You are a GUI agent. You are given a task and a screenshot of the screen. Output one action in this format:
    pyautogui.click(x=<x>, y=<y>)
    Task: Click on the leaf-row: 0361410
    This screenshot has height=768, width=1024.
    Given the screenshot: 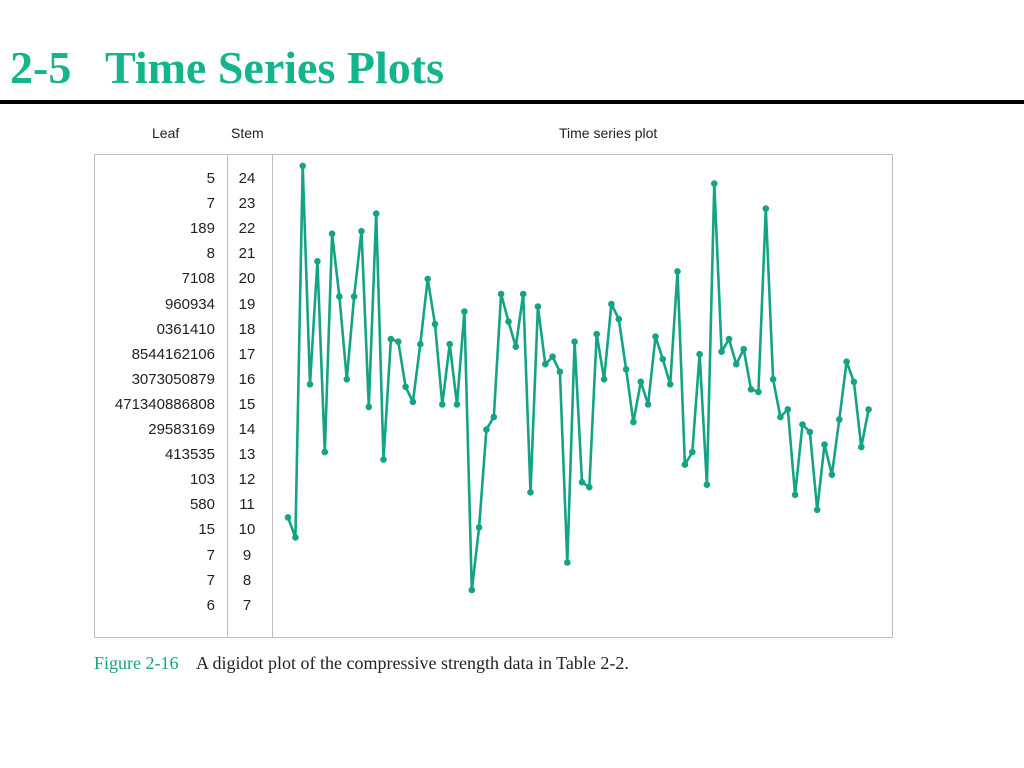 What is the action you would take?
    pyautogui.click(x=185, y=329)
    